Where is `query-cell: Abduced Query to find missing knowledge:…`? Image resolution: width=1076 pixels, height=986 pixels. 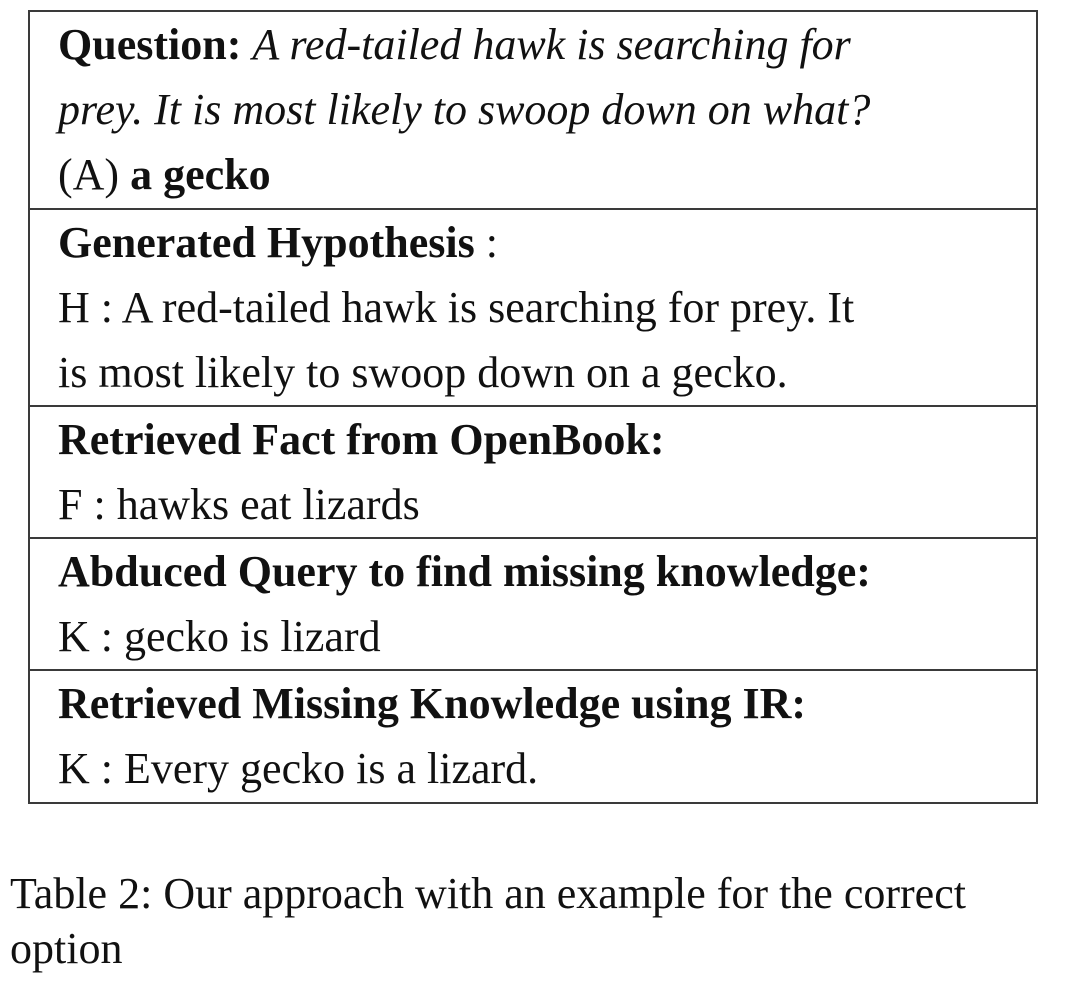 query-cell: Abduced Query to find missing knowledge:… is located at coordinates (533, 603).